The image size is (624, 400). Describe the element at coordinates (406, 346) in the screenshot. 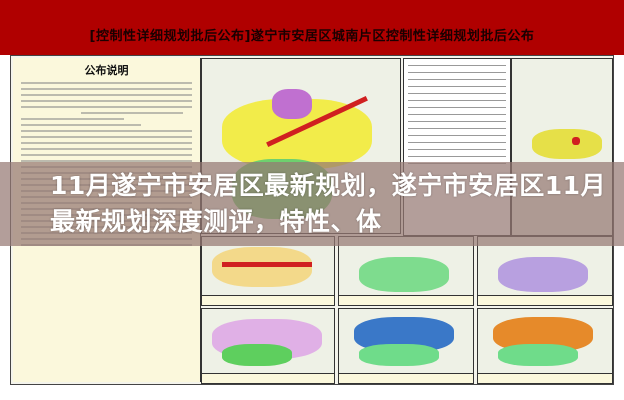

I see `density-map` at that location.